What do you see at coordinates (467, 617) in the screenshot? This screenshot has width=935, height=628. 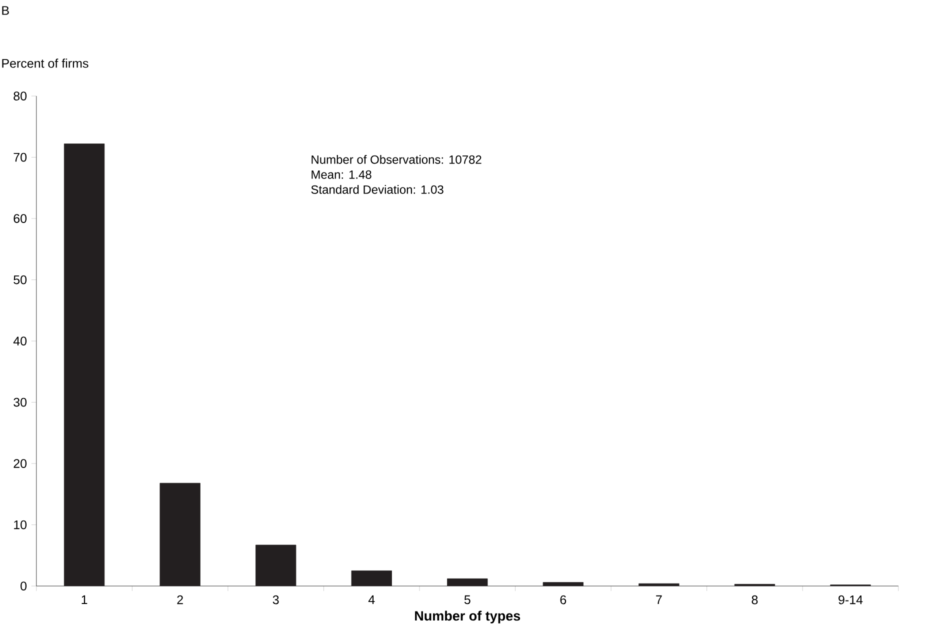 I see `x-axis-title: Number of types` at bounding box center [467, 617].